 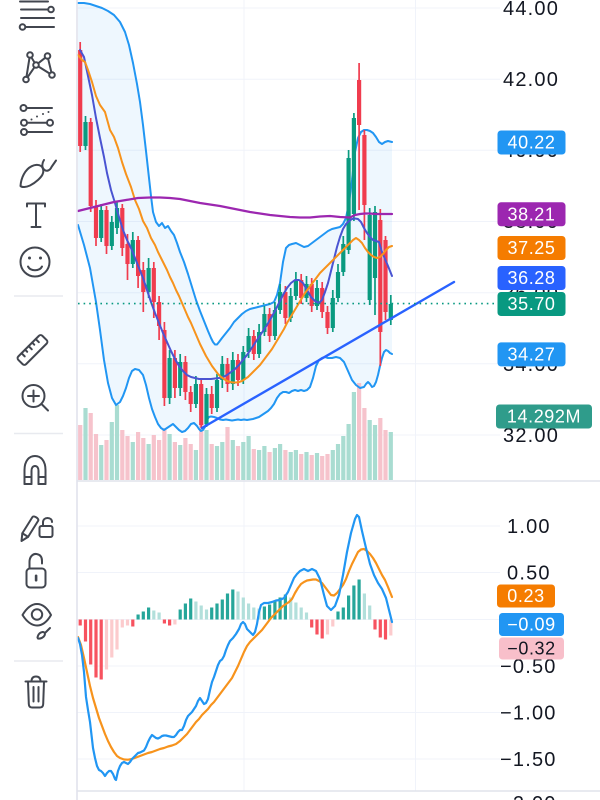 What do you see at coordinates (544, 417) in the screenshot?
I see `svg-text: 14.292M` at bounding box center [544, 417].